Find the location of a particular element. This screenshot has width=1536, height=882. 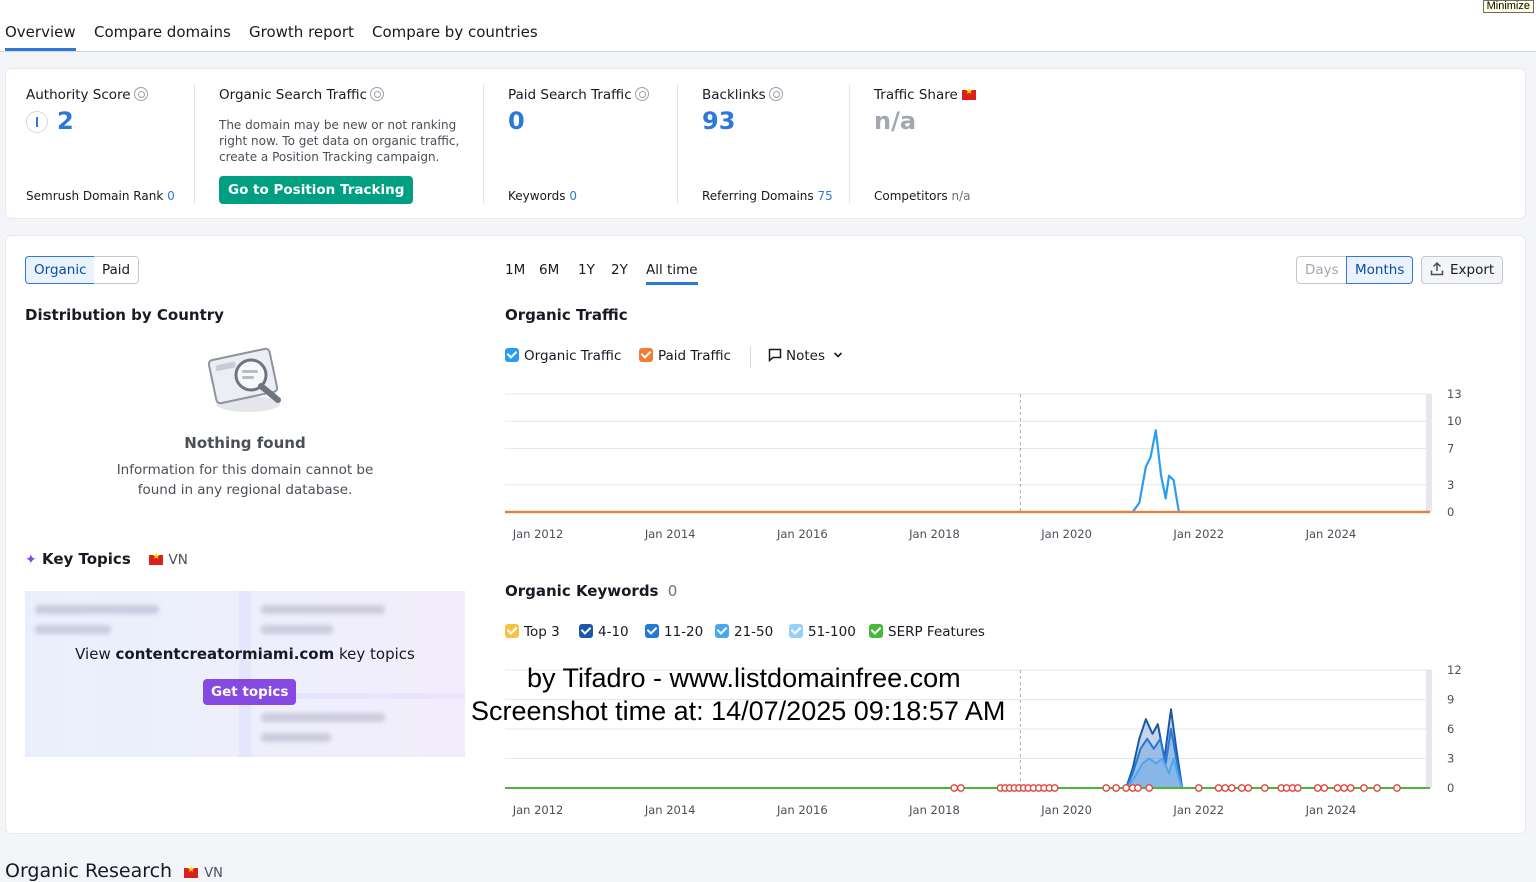

y-tick-label: 7 is located at coordinates (1450, 448).